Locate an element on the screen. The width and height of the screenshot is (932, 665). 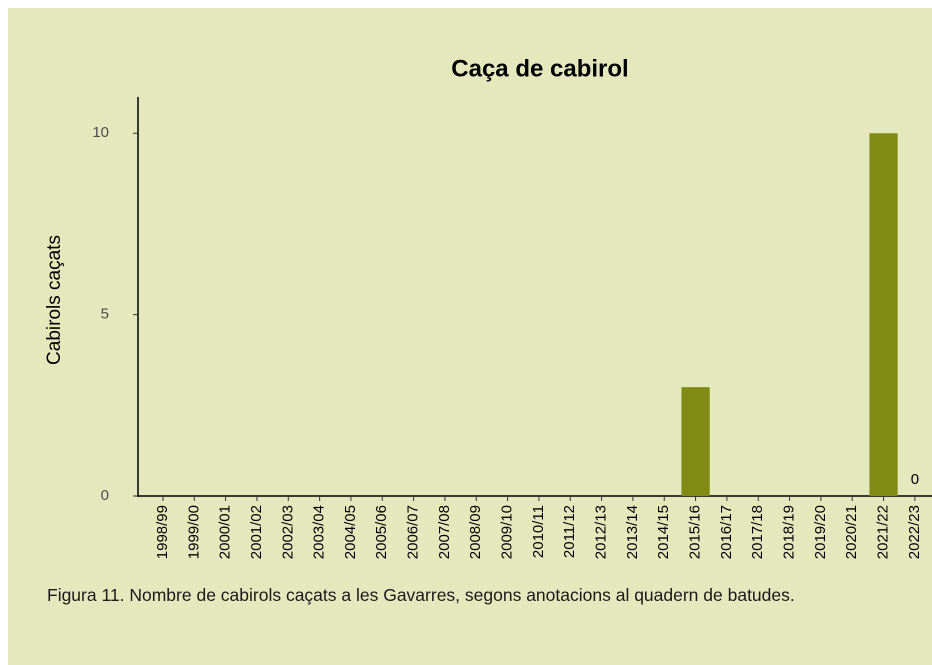
x-tick-label: 2022/23 is located at coordinates (914, 532).